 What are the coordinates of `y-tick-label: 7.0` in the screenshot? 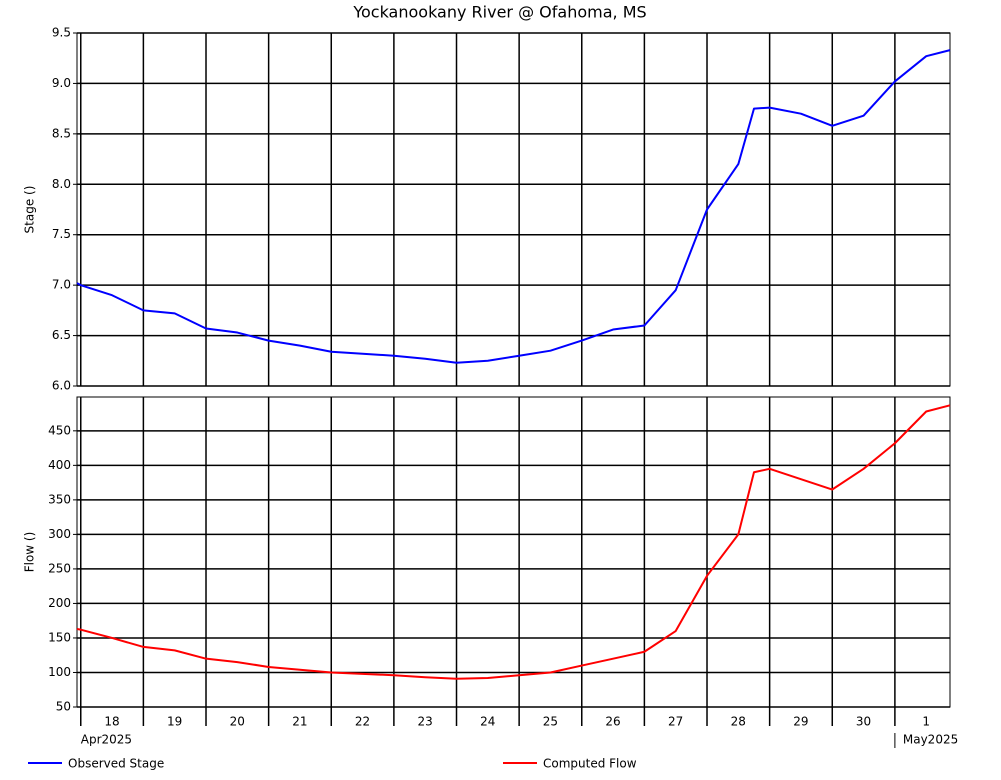 It's located at (61, 285).